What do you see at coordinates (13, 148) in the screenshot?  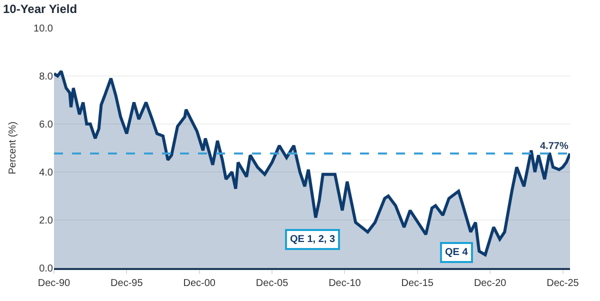 I see `y-axis-title: Percent (%)` at bounding box center [13, 148].